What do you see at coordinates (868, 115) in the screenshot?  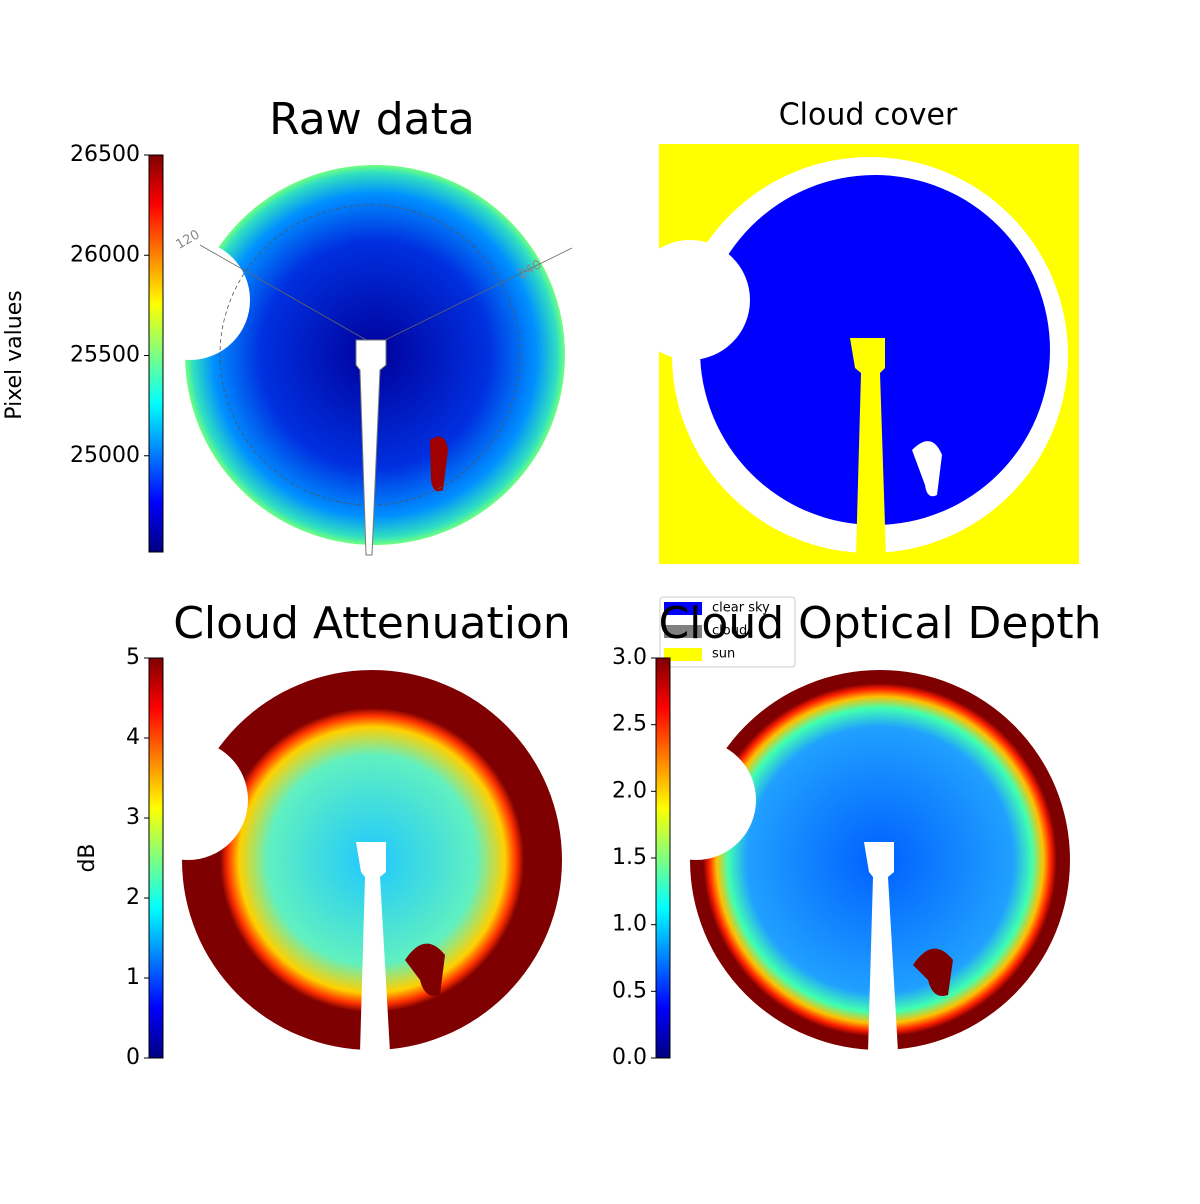 I see `panel-title: Cloud cover` at bounding box center [868, 115].